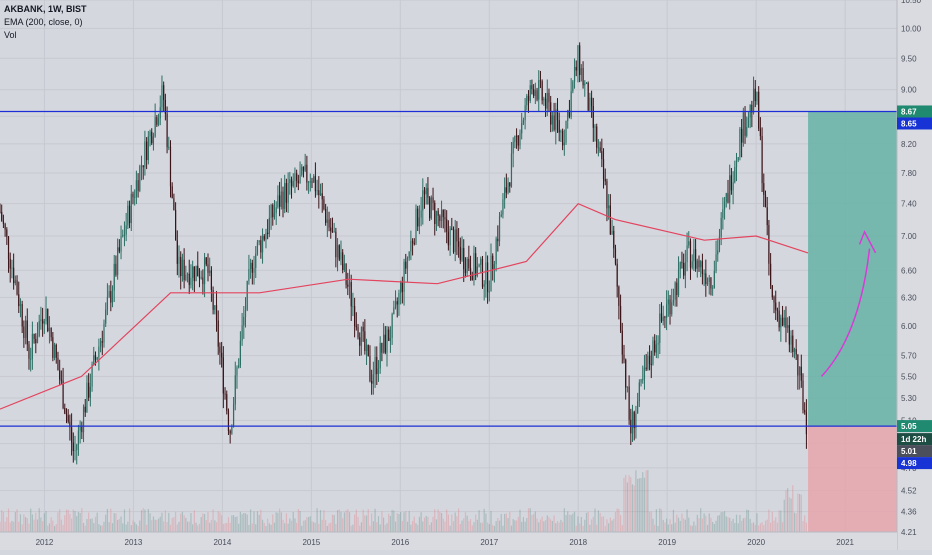 The width and height of the screenshot is (932, 555). Describe the element at coordinates (867, 242) in the screenshot. I see `arrow-head-icon` at that location.